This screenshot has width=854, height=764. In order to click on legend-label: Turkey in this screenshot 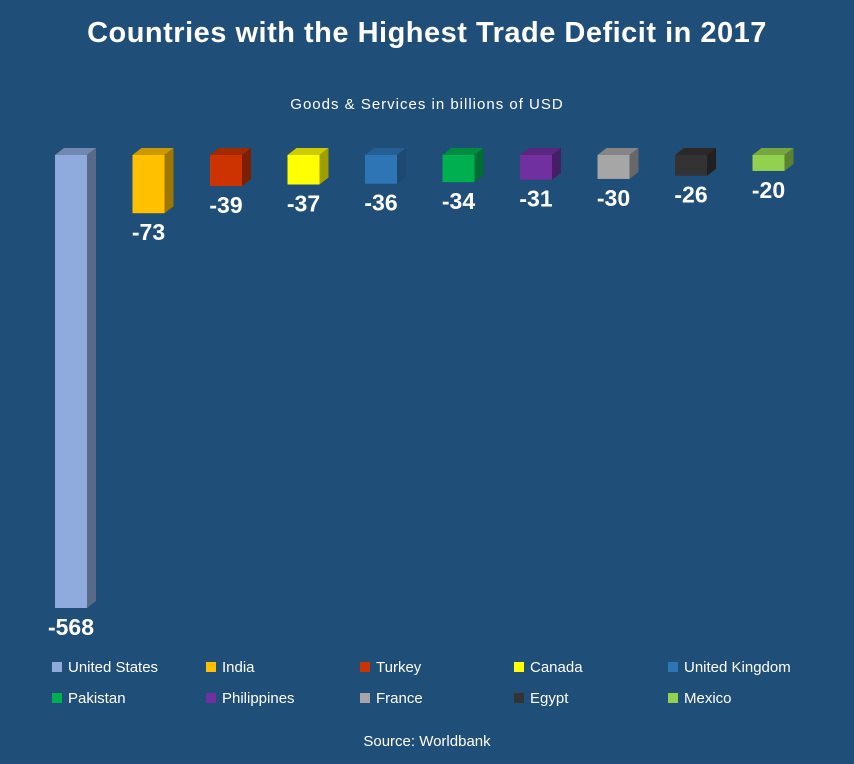, I will do `click(399, 667)`.